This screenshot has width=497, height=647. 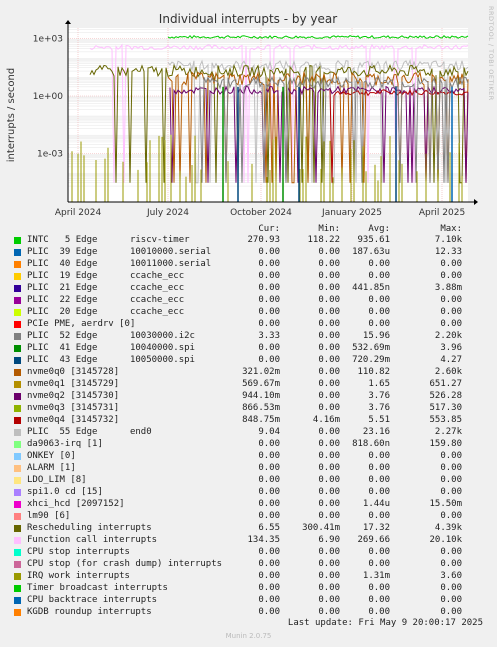 What do you see at coordinates (269, 336) in the screenshot?
I see `legend-value-cur: 3.33` at bounding box center [269, 336].